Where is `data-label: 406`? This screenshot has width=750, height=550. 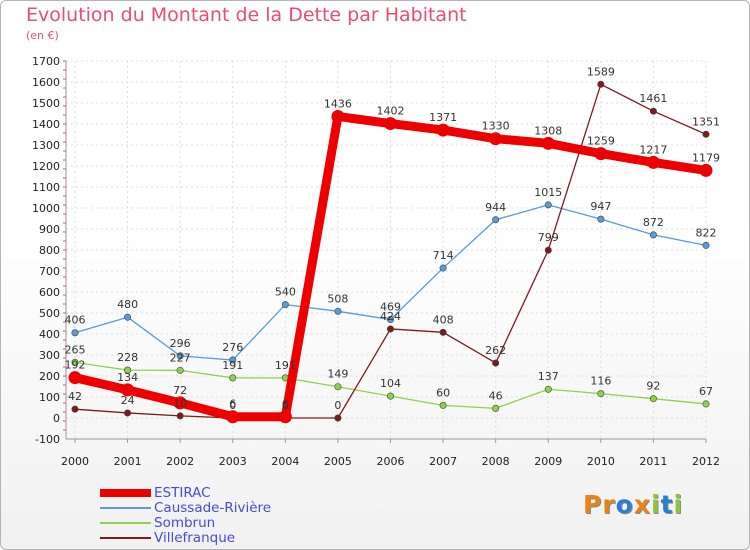 data-label: 406 is located at coordinates (75, 320).